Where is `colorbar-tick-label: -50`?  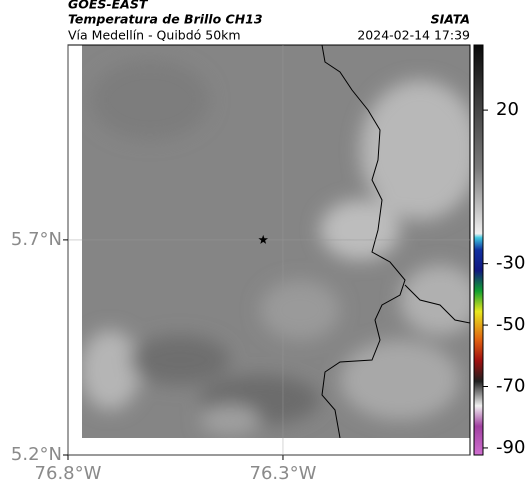
colorbar-tick-label: -50 is located at coordinates (510, 324).